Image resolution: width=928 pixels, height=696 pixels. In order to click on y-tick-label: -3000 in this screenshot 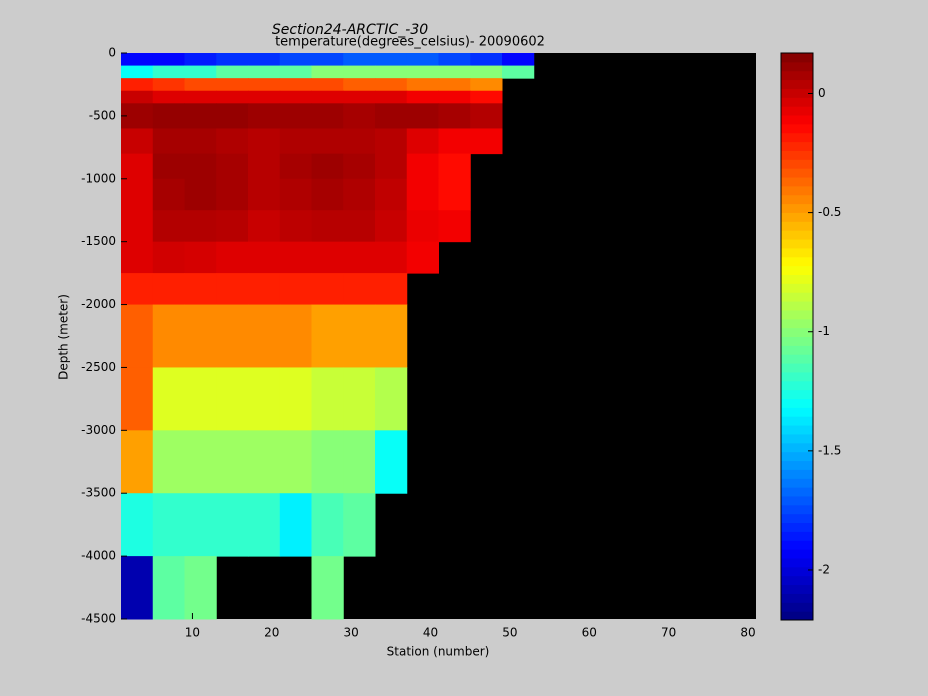, I will do `click(98, 430)`.